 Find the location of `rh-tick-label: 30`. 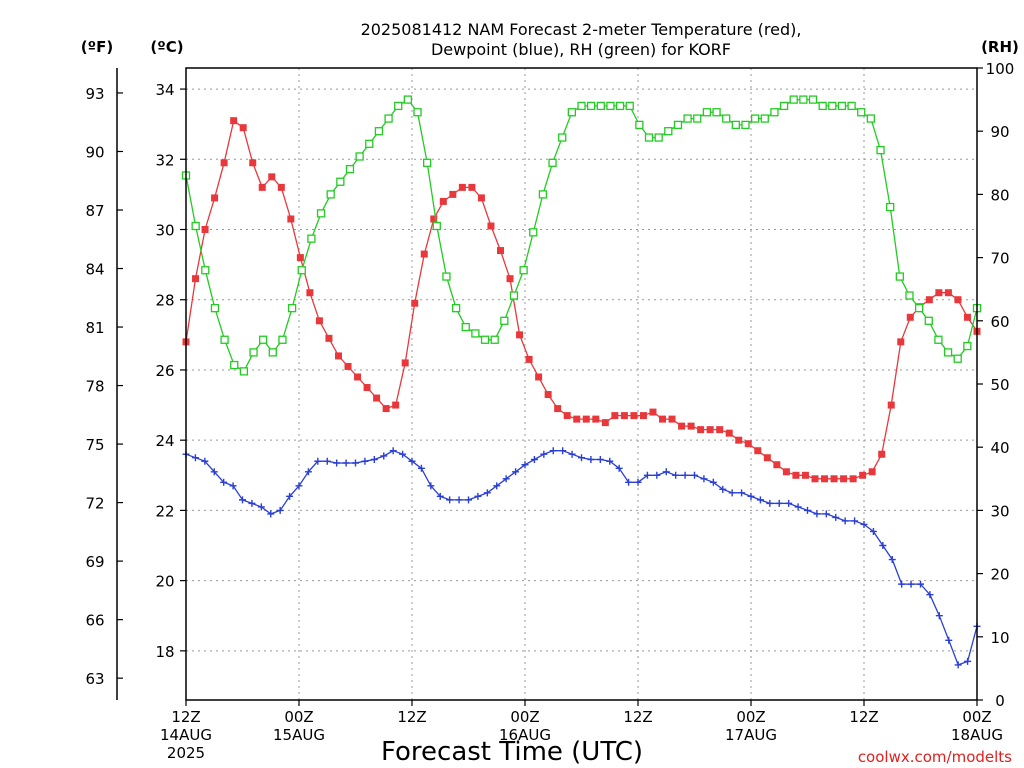

rh-tick-label: 30 is located at coordinates (999, 511).